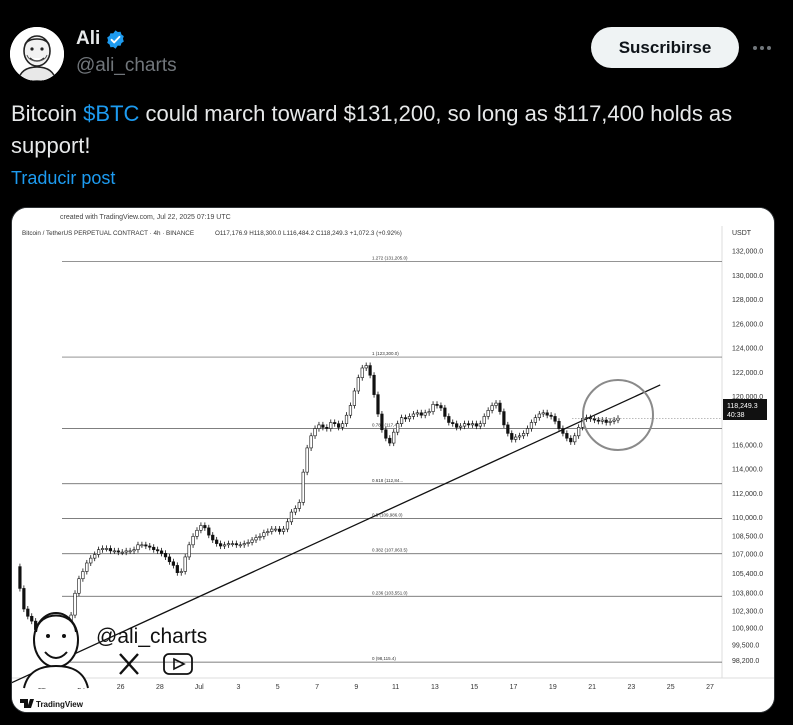  Describe the element at coordinates (745, 409) in the screenshot. I see `last-price-tag: 118,249.3 40:38` at that location.